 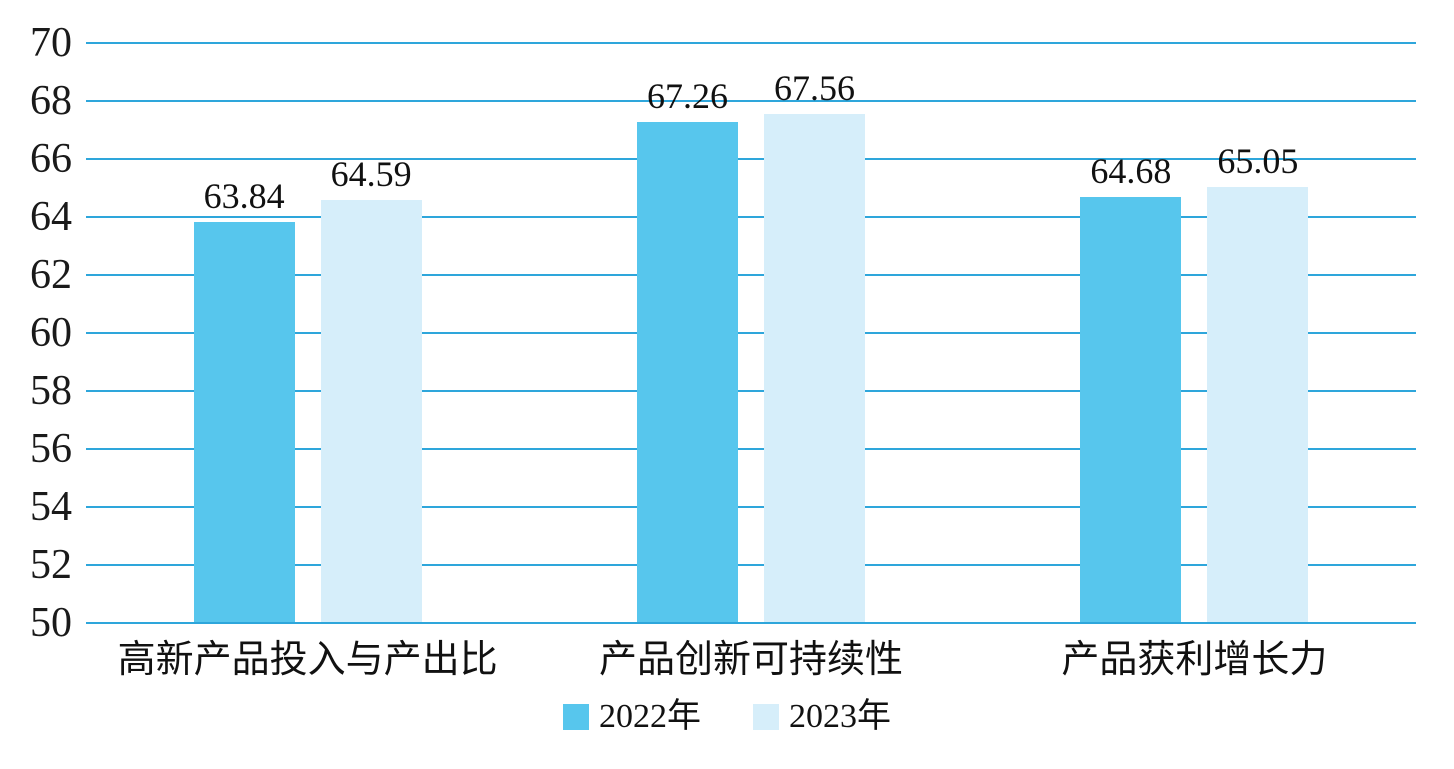 What do you see at coordinates (1194, 660) in the screenshot?
I see `category-label: 产品获利增长力` at bounding box center [1194, 660].